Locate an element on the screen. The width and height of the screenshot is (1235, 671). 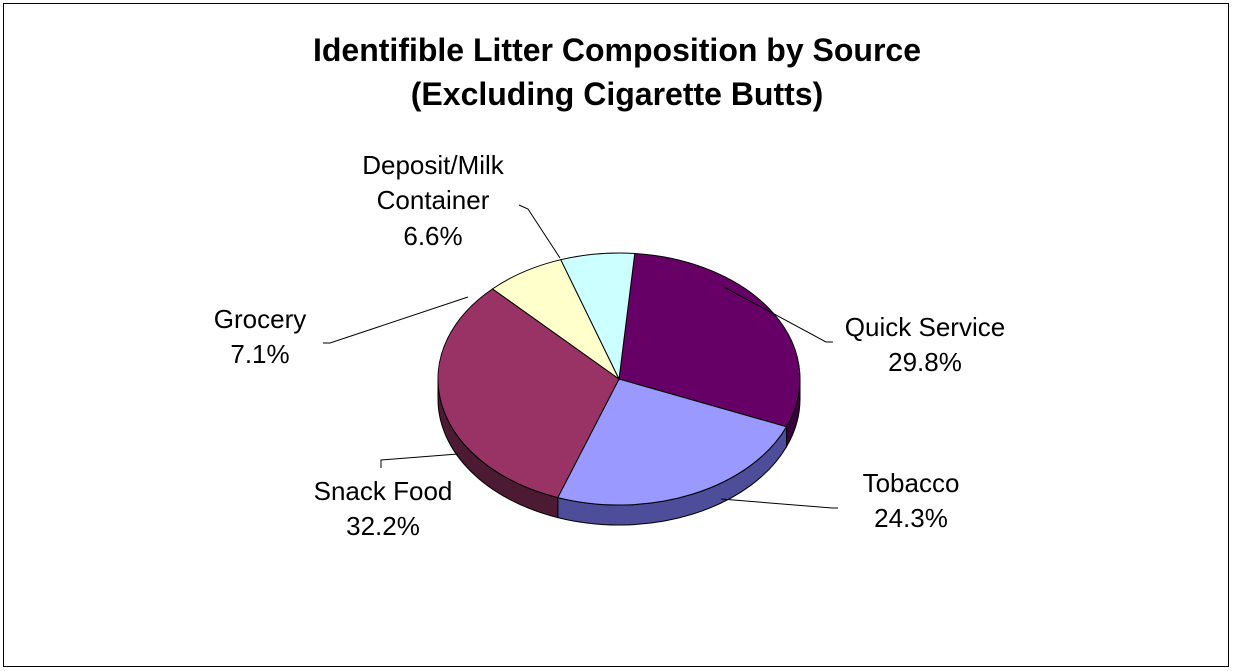
chart-title-line-2: (Excluding Cigarette Butts) is located at coordinates (617, 94).